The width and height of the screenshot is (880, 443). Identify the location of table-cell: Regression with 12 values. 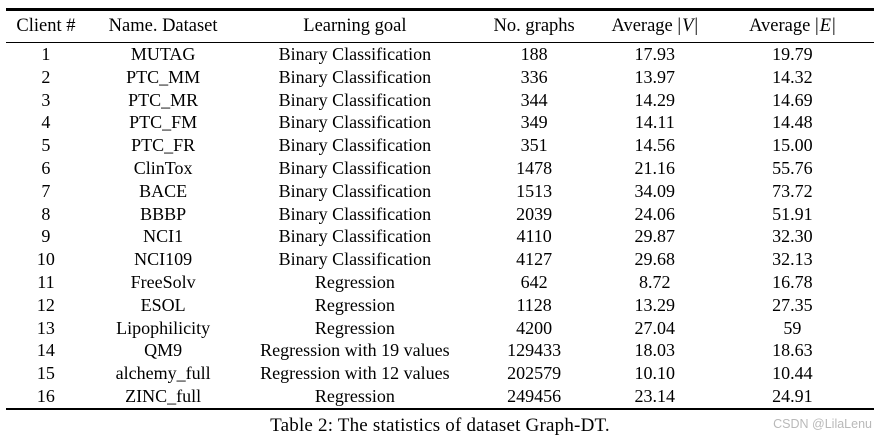
(355, 373).